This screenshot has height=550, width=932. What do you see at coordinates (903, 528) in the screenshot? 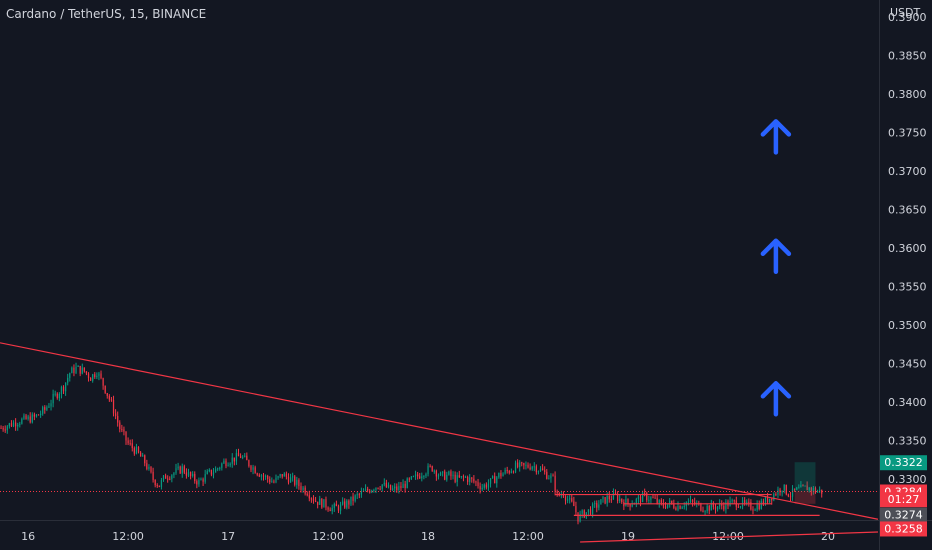
I see `price-label-text: 0.3258` at bounding box center [903, 528].